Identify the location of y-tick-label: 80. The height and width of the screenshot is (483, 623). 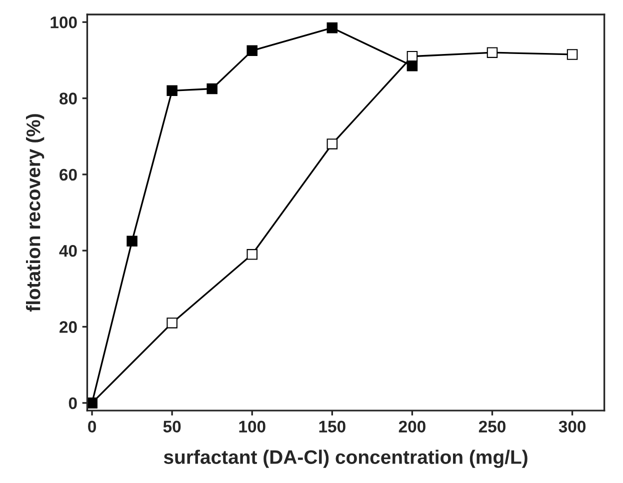
(68, 98).